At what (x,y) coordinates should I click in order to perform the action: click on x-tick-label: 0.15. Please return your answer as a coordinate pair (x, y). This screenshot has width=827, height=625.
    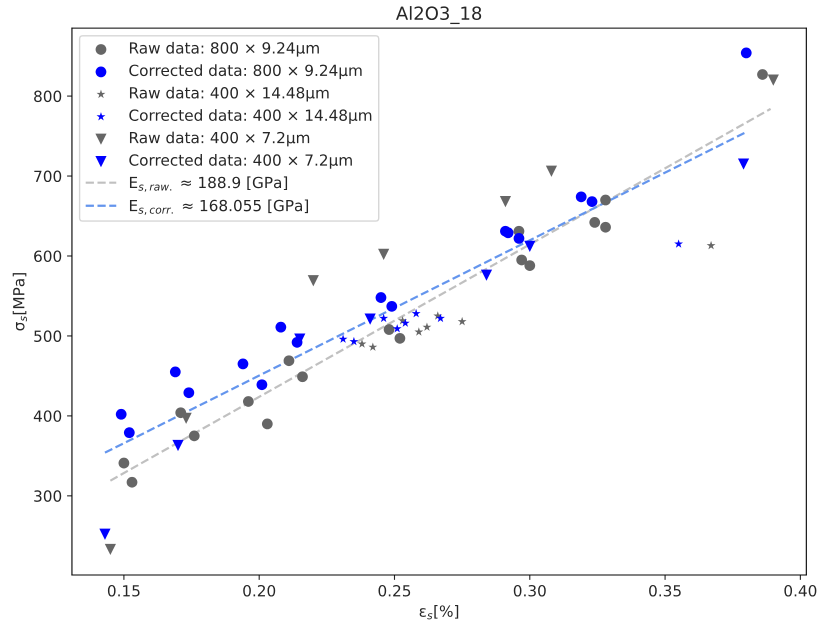
    Looking at the image, I should click on (124, 590).